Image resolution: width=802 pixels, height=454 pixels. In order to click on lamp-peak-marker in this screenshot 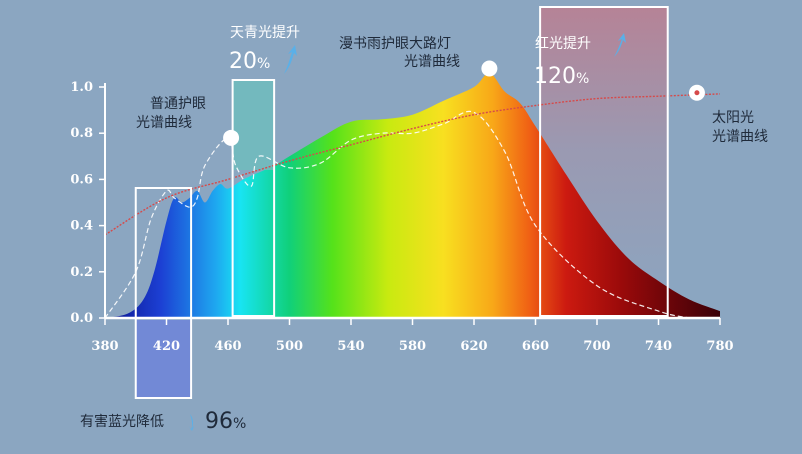, I will do `click(489, 68)`.